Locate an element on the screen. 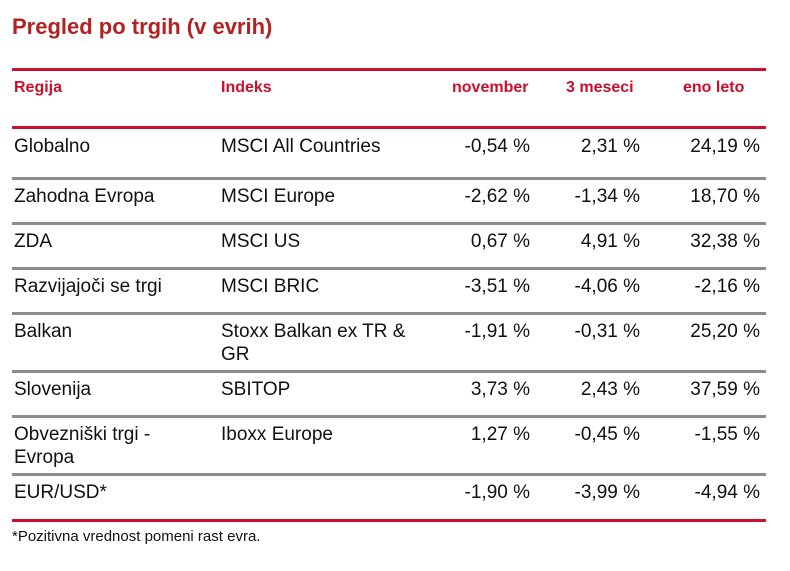  cell-index: MSCI Europe is located at coordinates (278, 196).